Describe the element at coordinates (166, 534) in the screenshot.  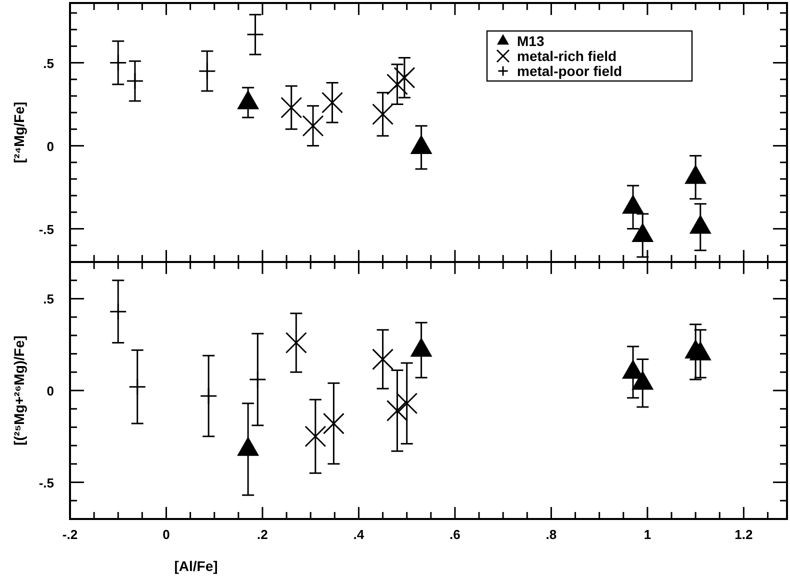
I see `x-tick-label: 0` at that location.